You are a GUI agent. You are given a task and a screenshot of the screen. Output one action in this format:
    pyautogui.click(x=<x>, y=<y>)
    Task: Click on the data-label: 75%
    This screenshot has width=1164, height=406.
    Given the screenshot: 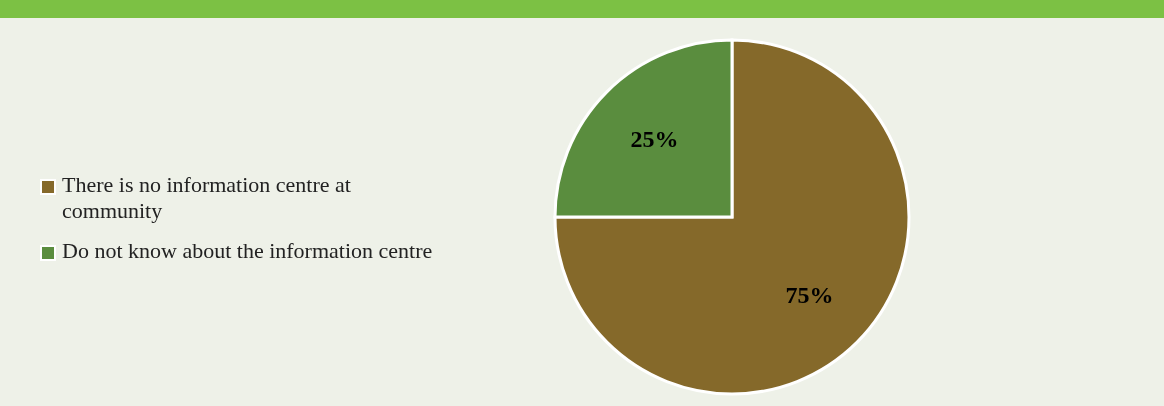 What is the action you would take?
    pyautogui.click(x=809, y=294)
    